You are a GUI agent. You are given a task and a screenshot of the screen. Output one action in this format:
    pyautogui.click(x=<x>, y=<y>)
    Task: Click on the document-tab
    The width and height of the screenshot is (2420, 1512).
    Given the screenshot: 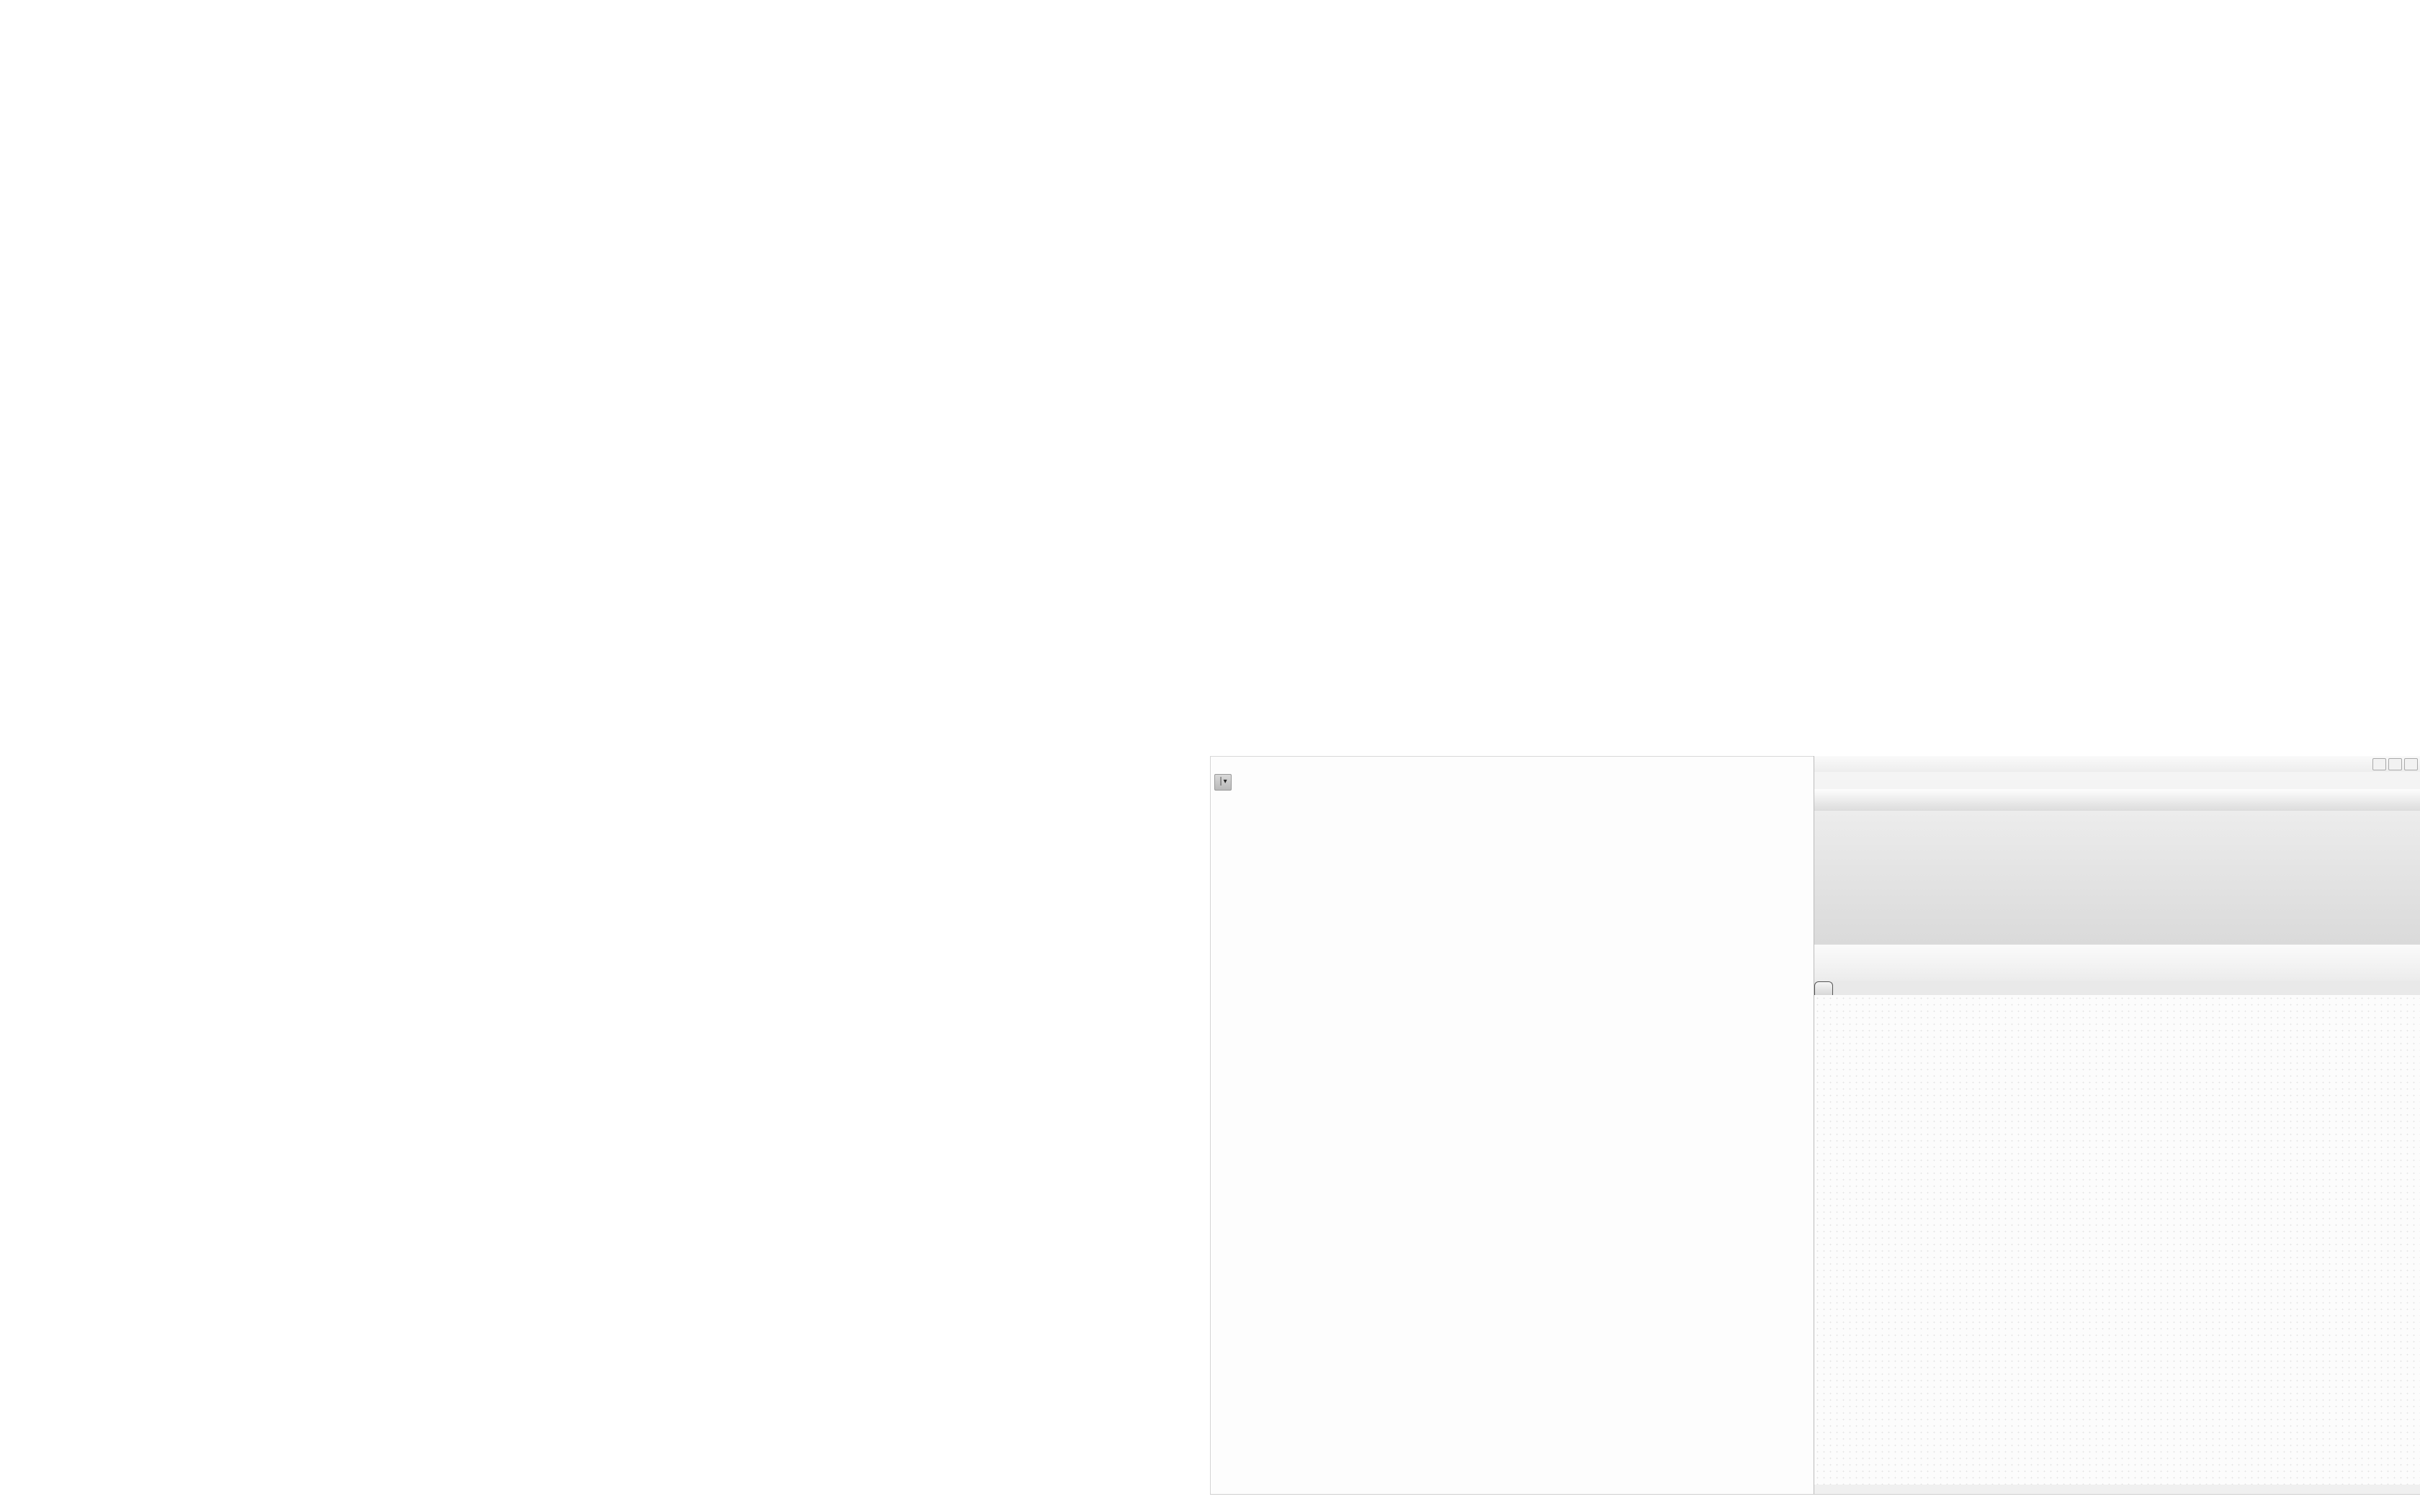 What is the action you would take?
    pyautogui.click(x=1823, y=988)
    